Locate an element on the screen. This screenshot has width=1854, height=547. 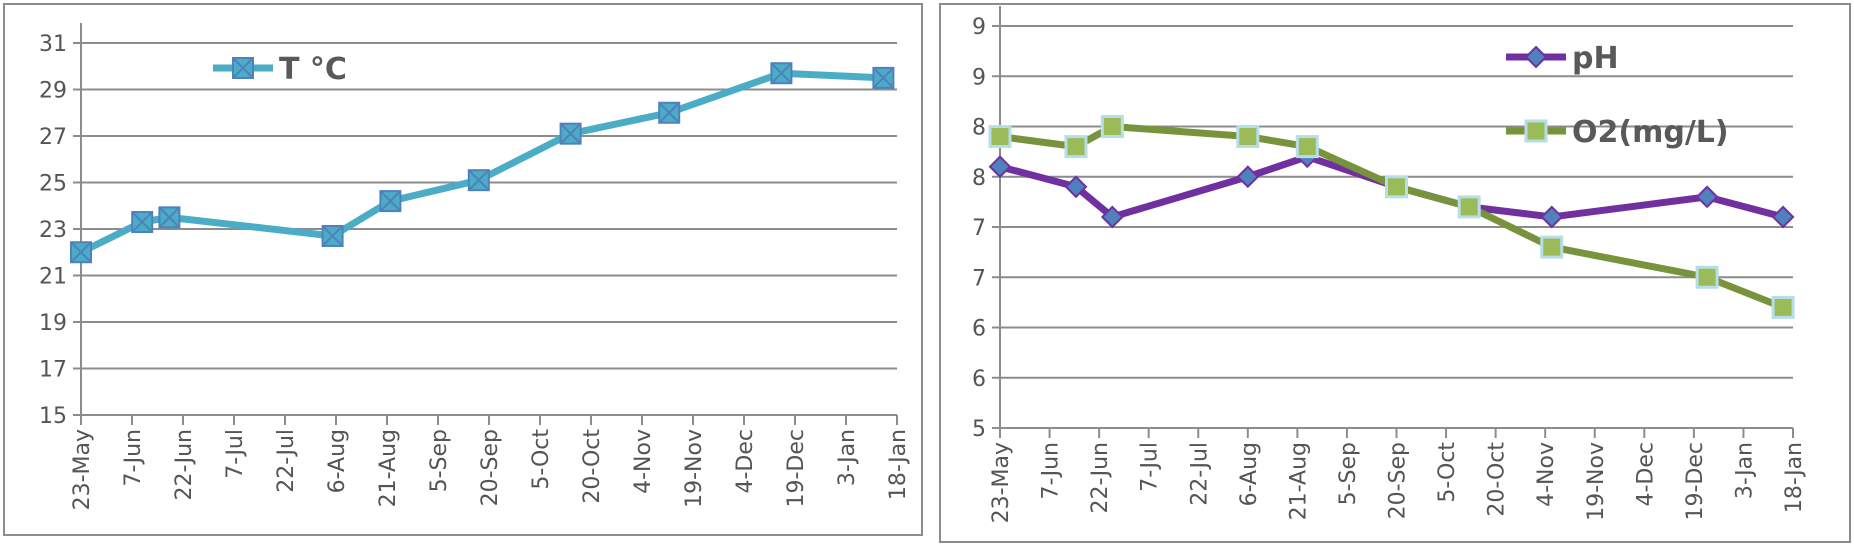
legend-label: pH is located at coordinates (1595, 58).